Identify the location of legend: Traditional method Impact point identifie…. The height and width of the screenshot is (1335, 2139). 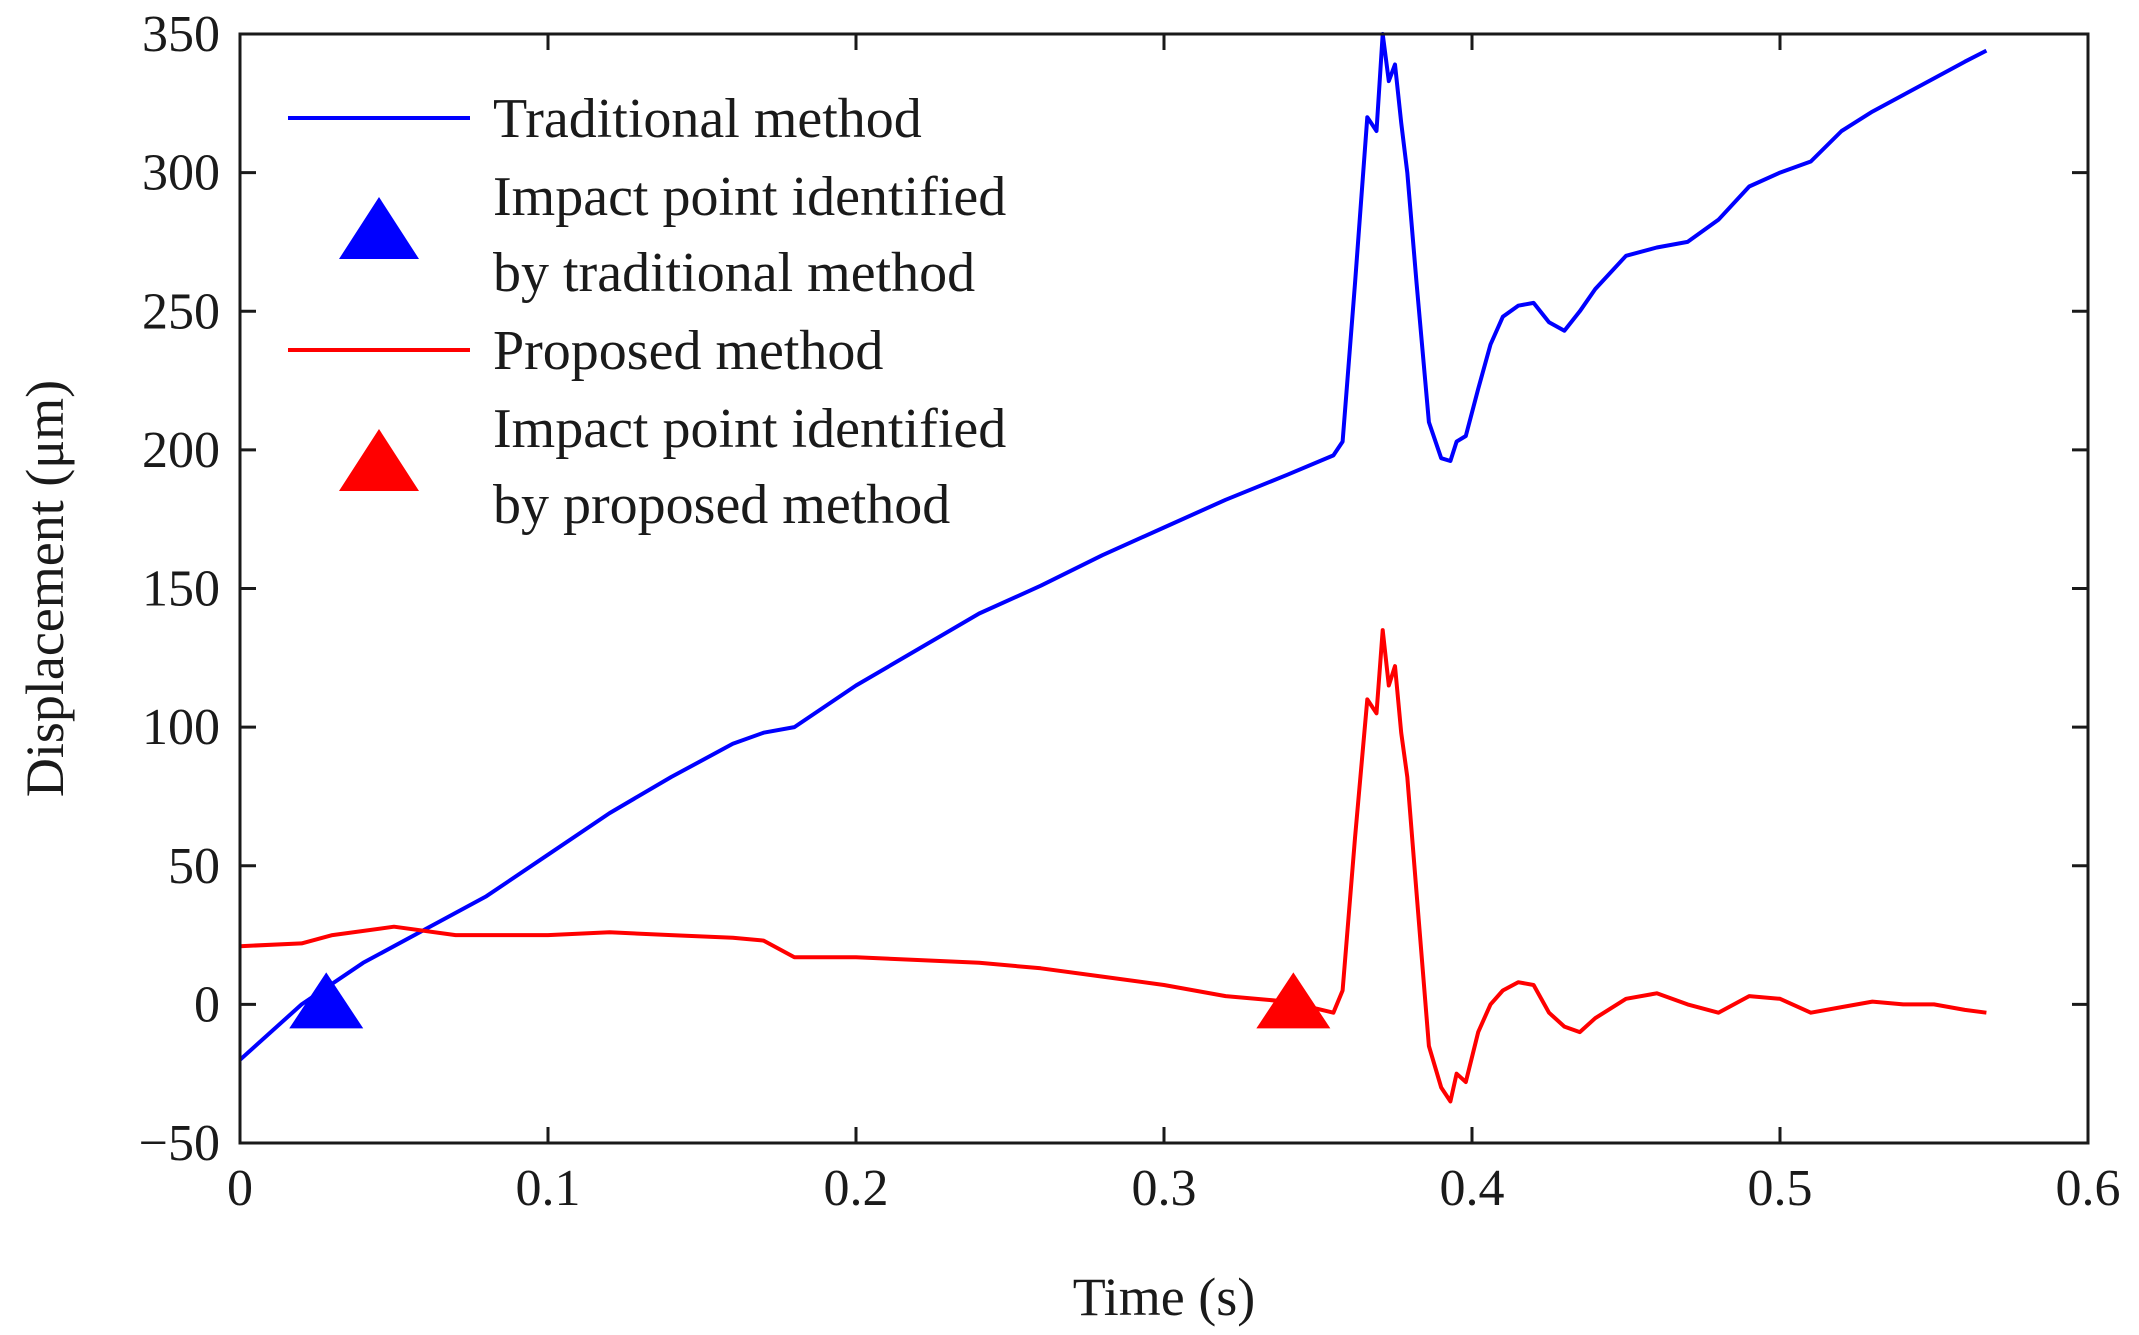
(647, 312).